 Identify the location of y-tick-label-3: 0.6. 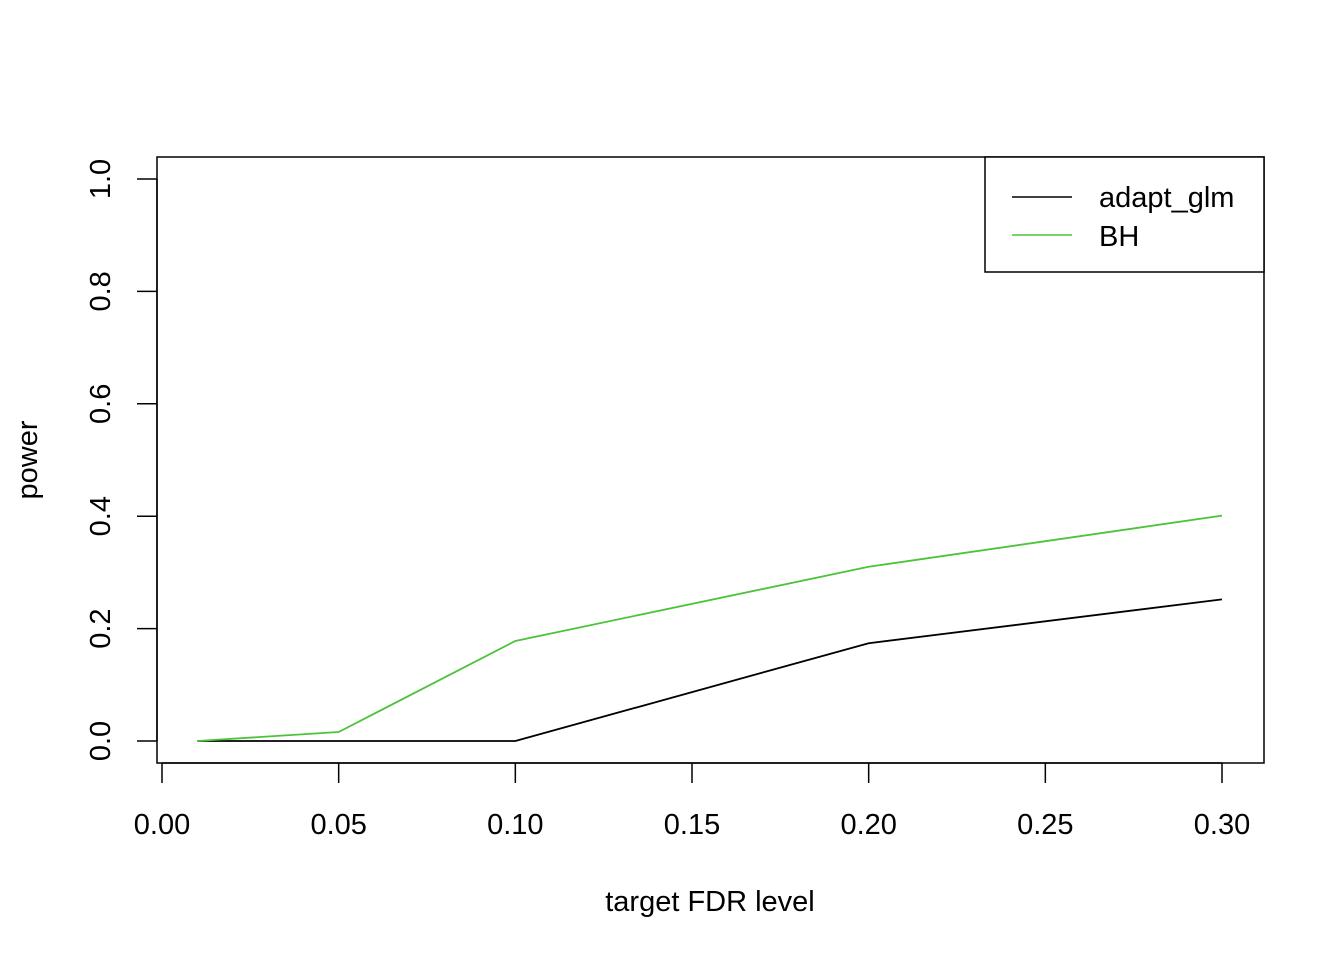
(101, 404).